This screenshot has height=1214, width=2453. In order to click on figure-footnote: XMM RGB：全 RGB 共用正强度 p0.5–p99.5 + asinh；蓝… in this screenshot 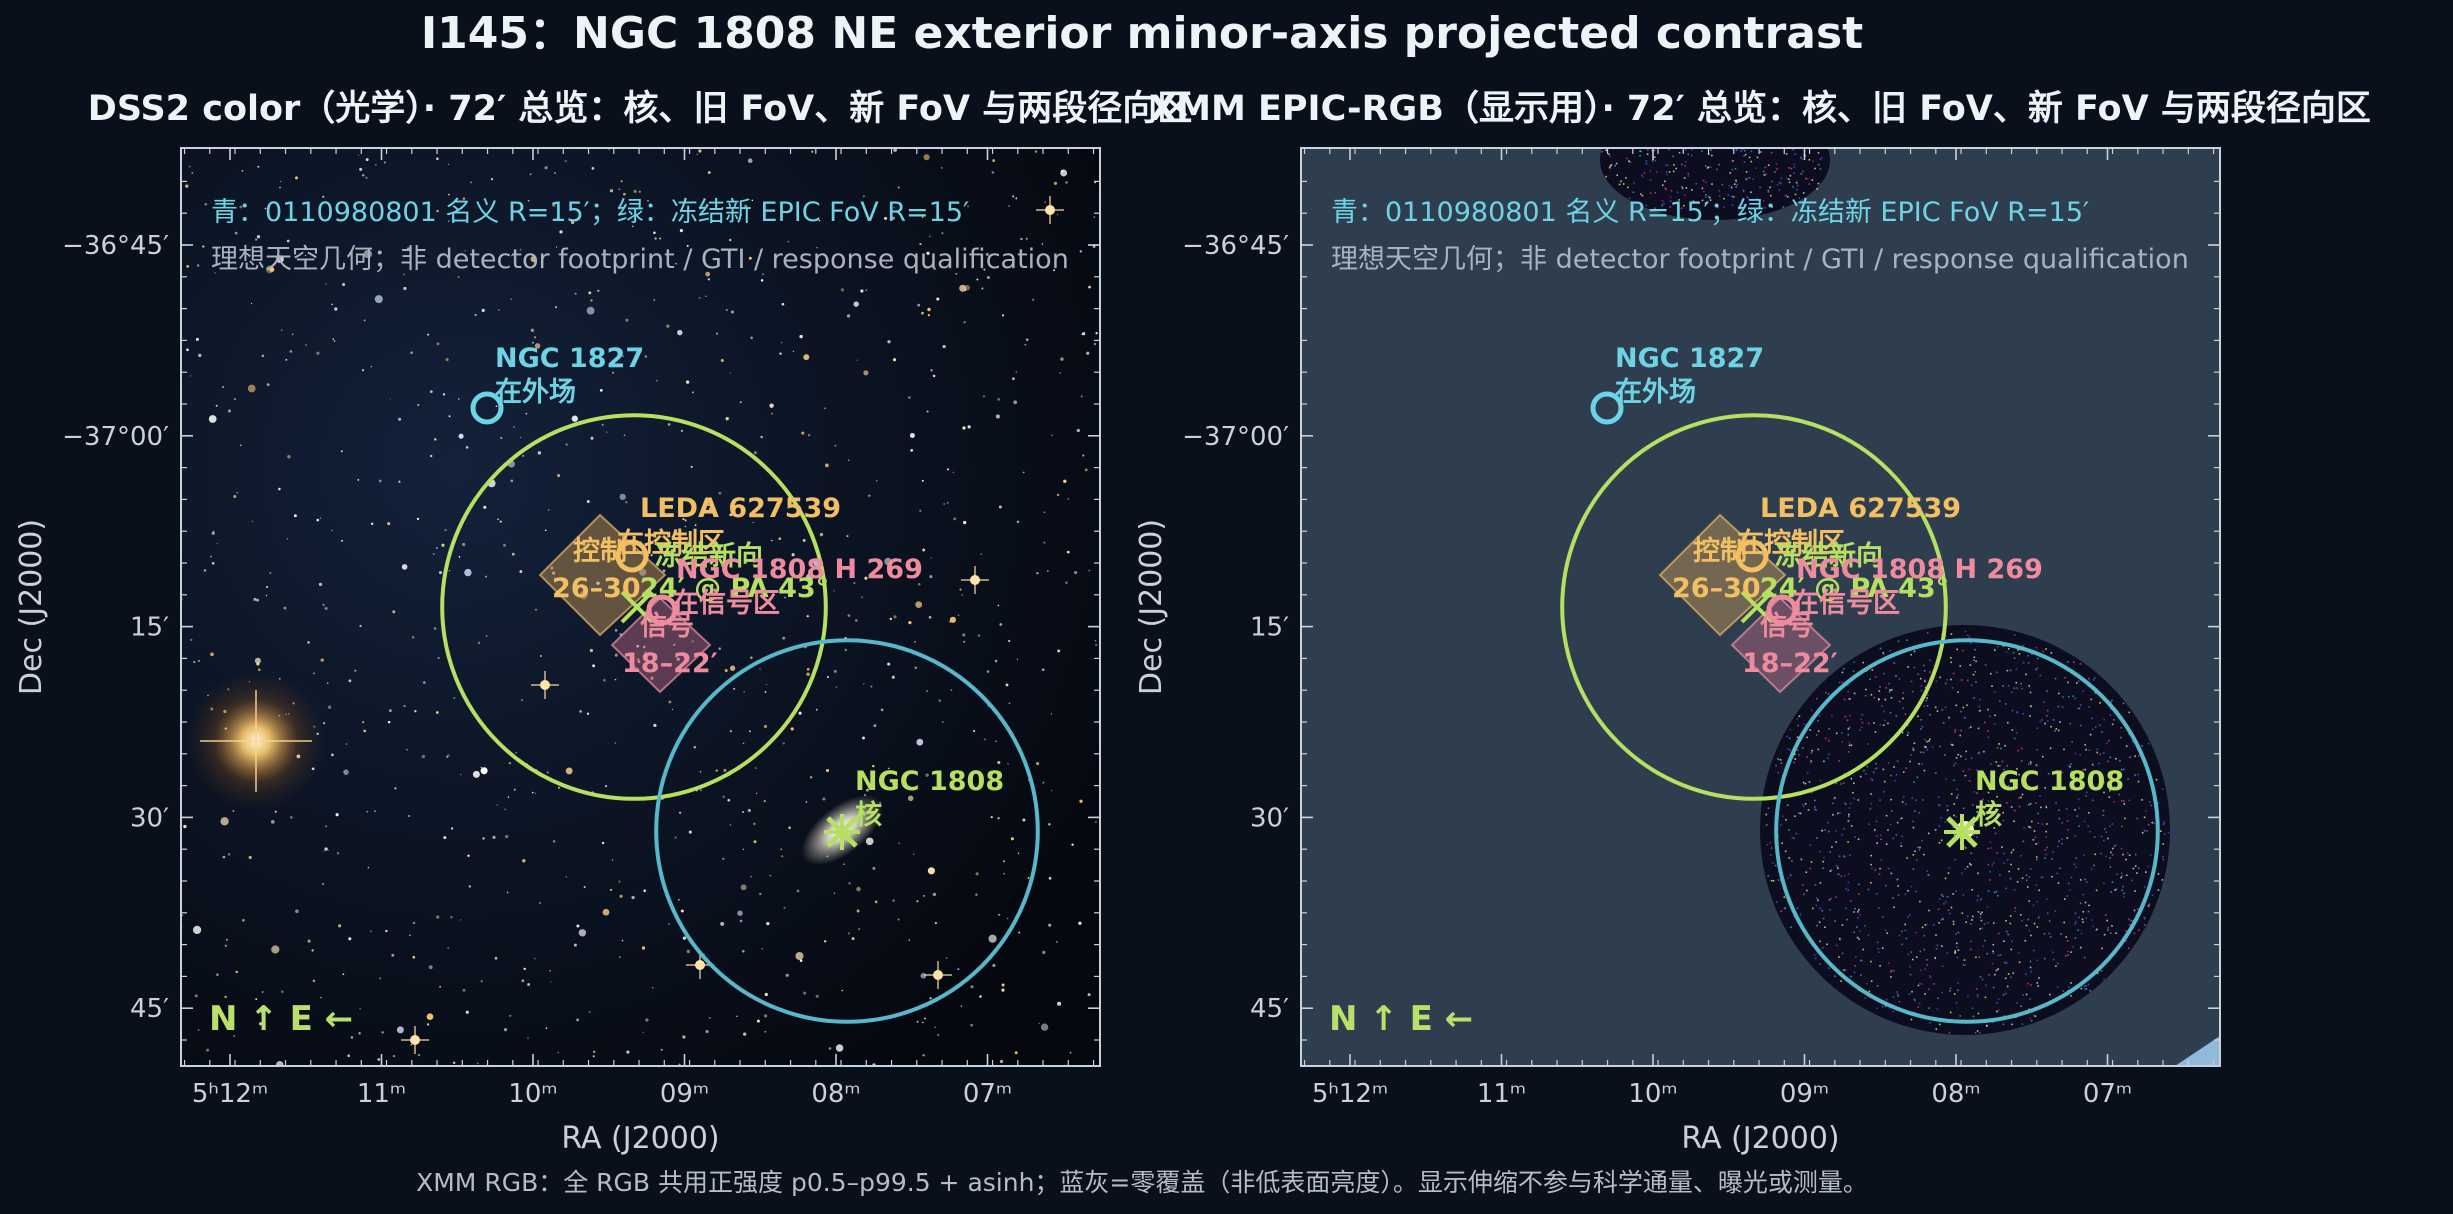, I will do `click(1142, 1182)`.